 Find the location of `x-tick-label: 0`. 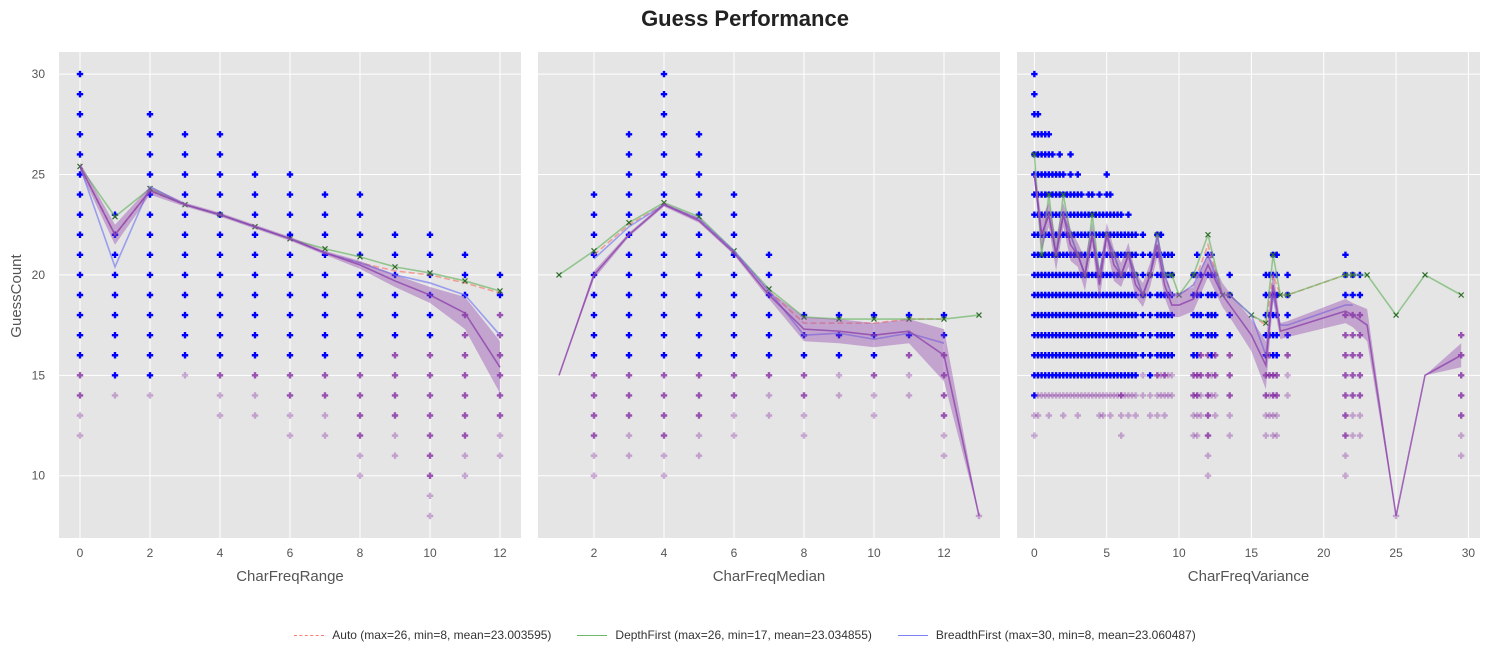

x-tick-label: 0 is located at coordinates (80, 553).